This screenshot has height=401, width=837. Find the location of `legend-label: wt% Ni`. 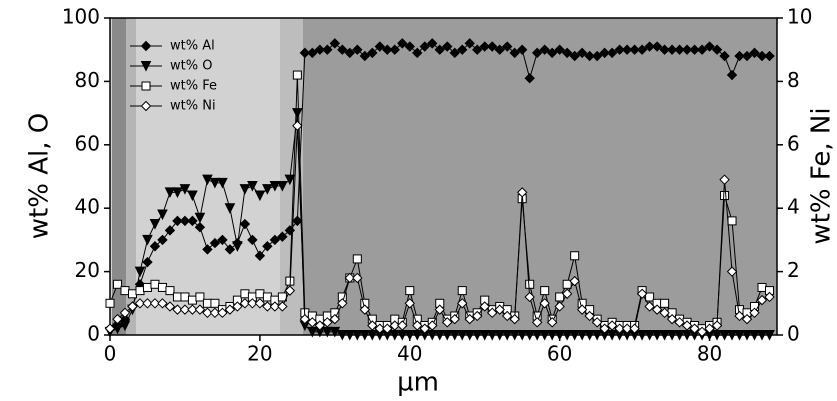

legend-label: wt% Ni is located at coordinates (193, 106).